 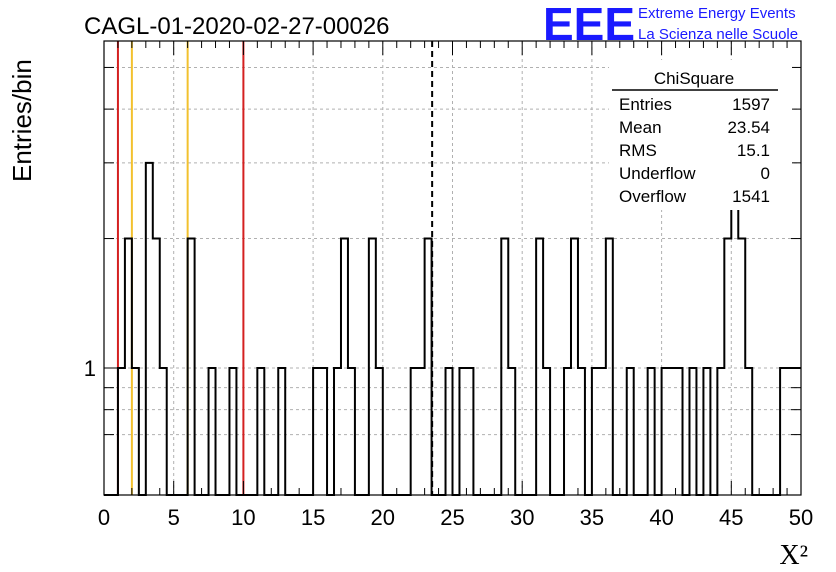 I want to click on logo-mark: EEE, so click(x=589, y=25).